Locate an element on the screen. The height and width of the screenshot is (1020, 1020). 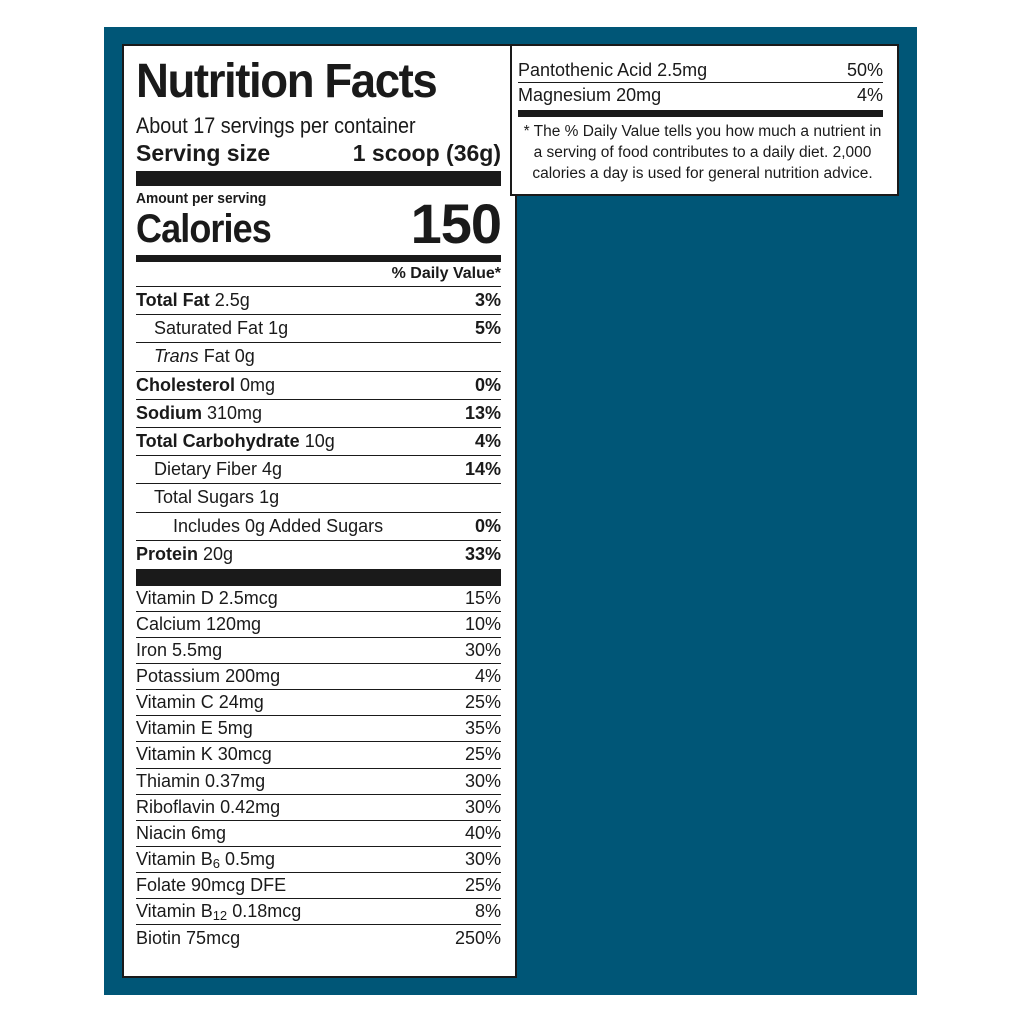
nutrient-name: Protein is located at coordinates (167, 554).